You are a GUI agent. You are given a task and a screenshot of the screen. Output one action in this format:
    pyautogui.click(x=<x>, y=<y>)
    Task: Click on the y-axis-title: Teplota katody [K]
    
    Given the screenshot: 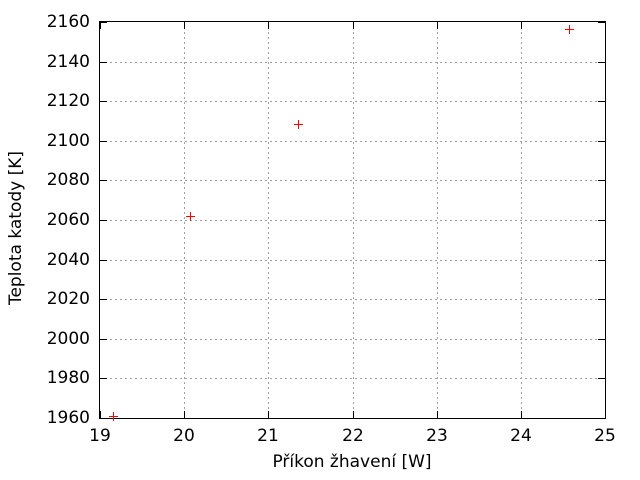 What is the action you would take?
    pyautogui.click(x=16, y=228)
    